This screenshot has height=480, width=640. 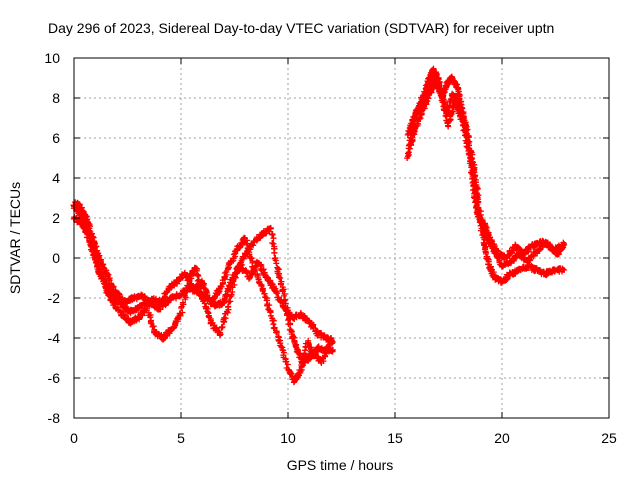 I want to click on x-tick-label: 10, so click(x=288, y=438).